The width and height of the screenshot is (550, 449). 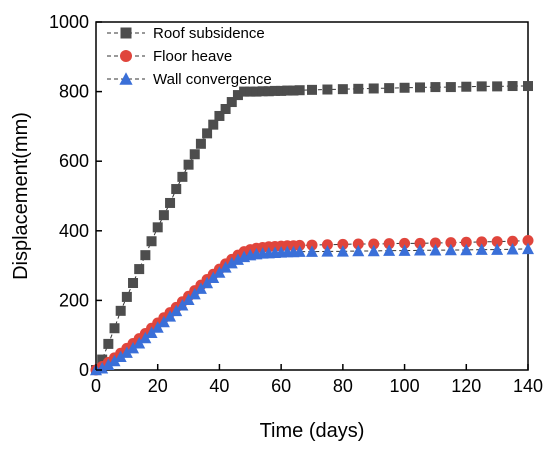 I want to click on legend-entry: Wall convergence, so click(x=189, y=79).